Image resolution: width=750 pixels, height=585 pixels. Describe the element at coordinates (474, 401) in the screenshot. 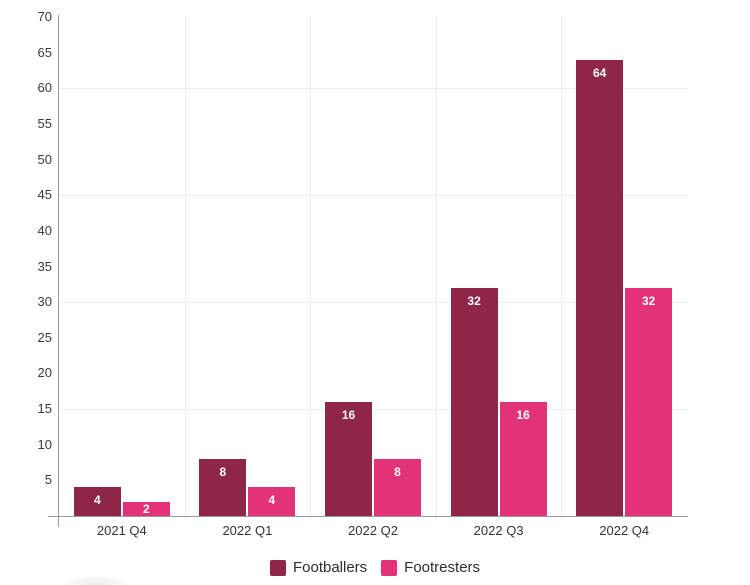

I see `bar-footballers-2022-q3: 32` at that location.